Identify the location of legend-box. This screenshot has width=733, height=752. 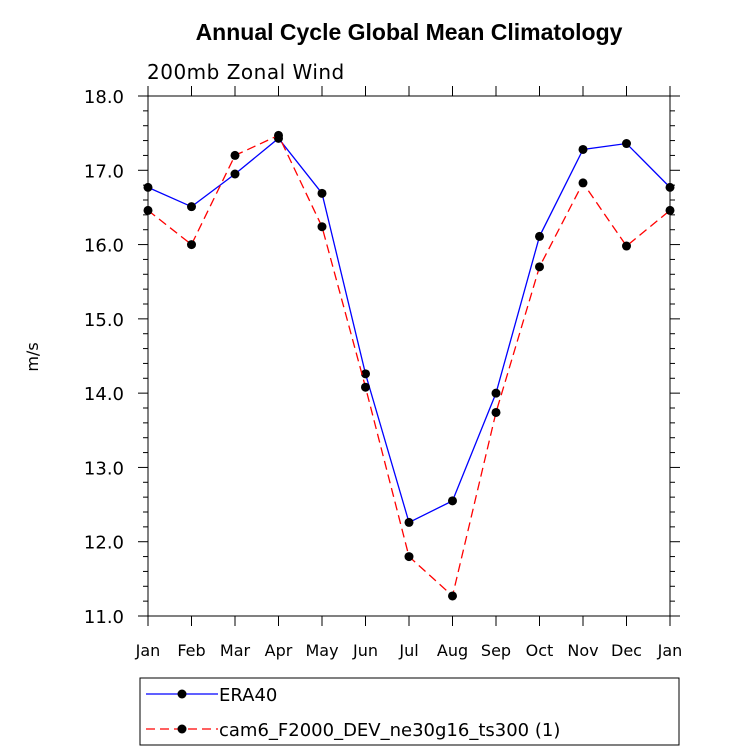
(409, 711).